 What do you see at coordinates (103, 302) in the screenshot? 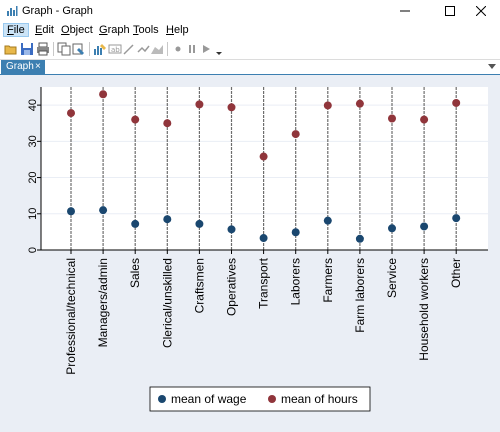
I see `x-tick-label: Managers/admin` at bounding box center [103, 302].